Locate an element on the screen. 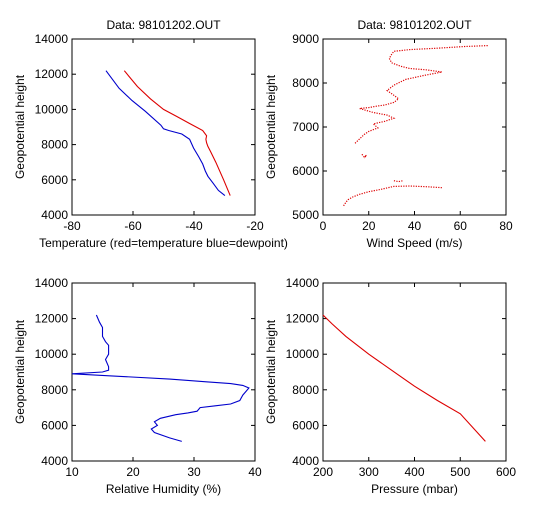 The image size is (560, 520). x-tick-label: 60 is located at coordinates (461, 226).